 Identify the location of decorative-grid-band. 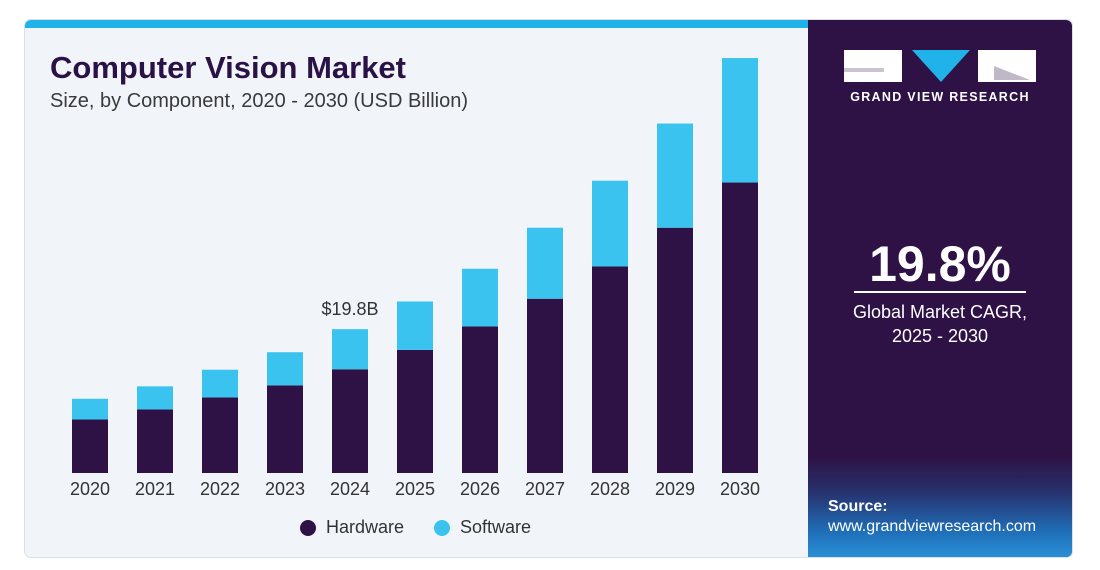
(940, 507).